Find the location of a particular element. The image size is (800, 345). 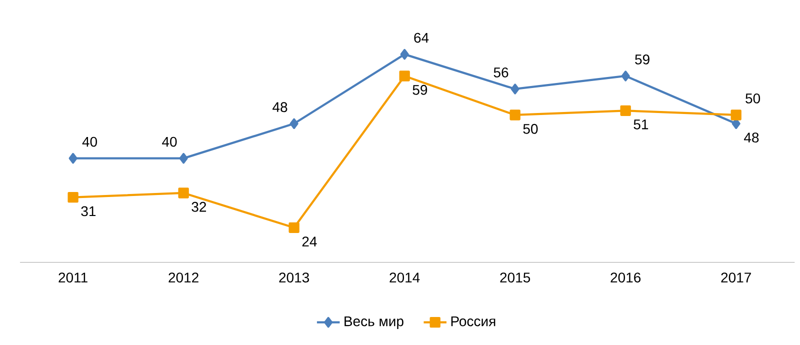

legend-label: Россия is located at coordinates (473, 321).